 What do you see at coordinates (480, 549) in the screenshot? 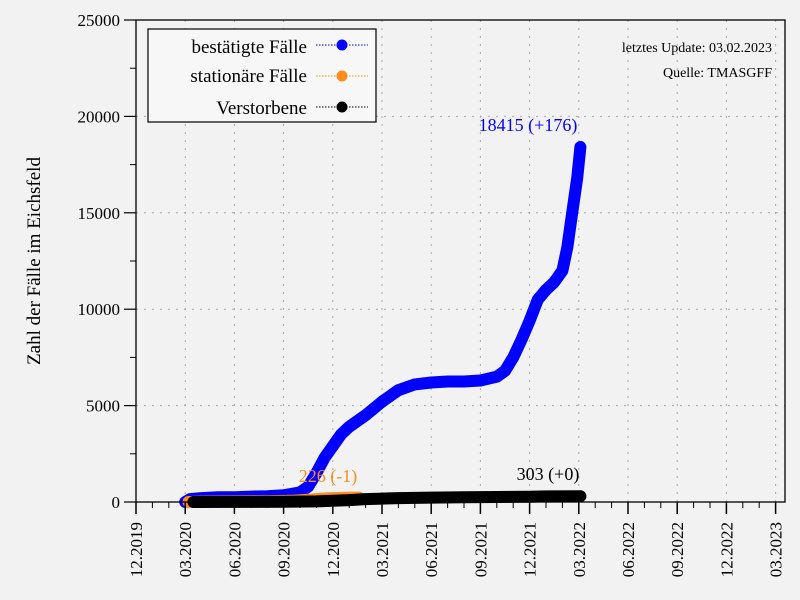
I see `x-tick-label: 09.2021` at bounding box center [480, 549].